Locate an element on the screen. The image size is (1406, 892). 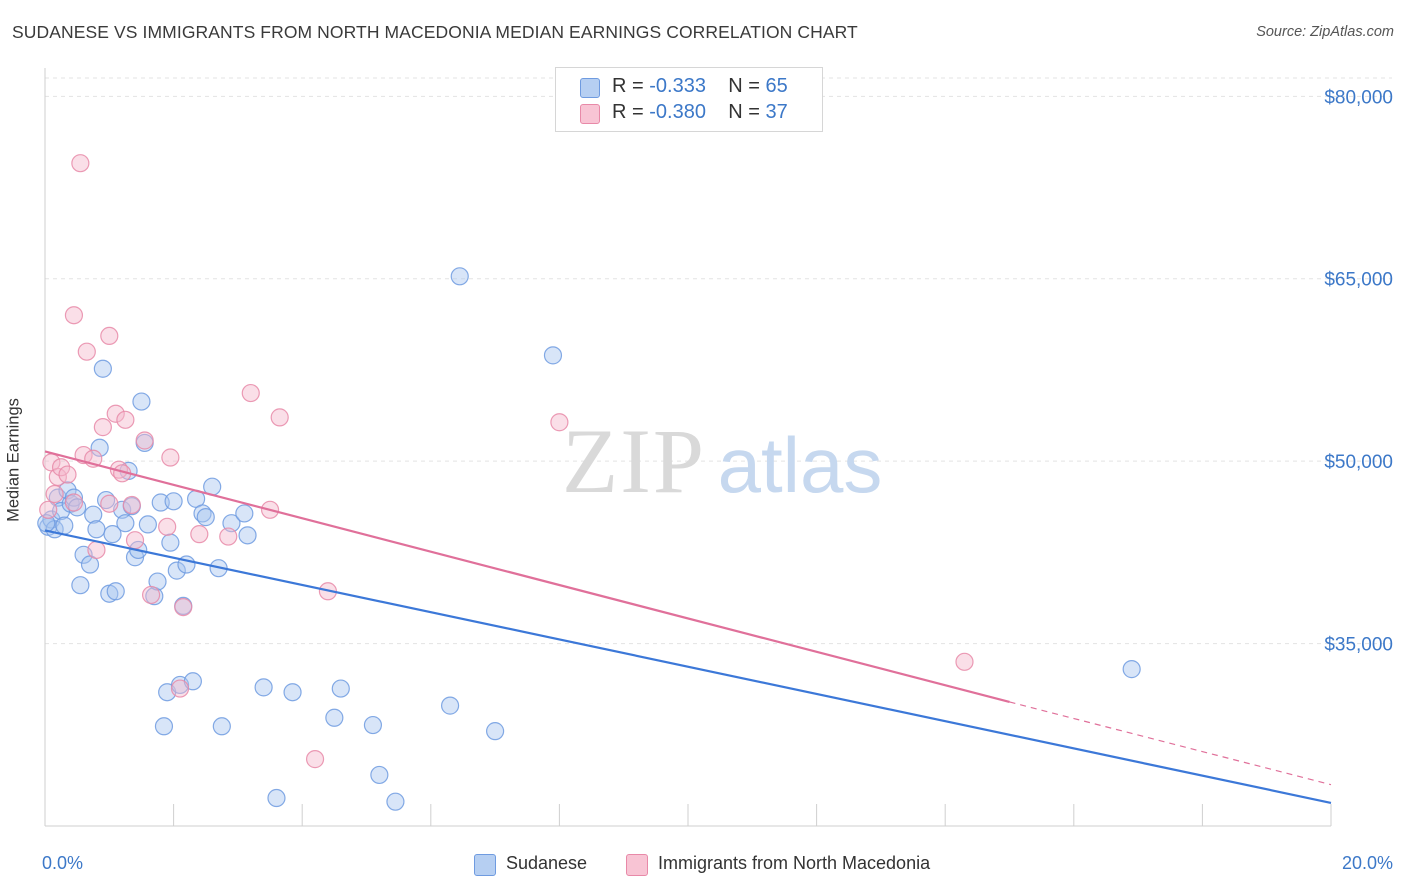
legend-sudanese-r: -0.333 is located at coordinates (677, 86).